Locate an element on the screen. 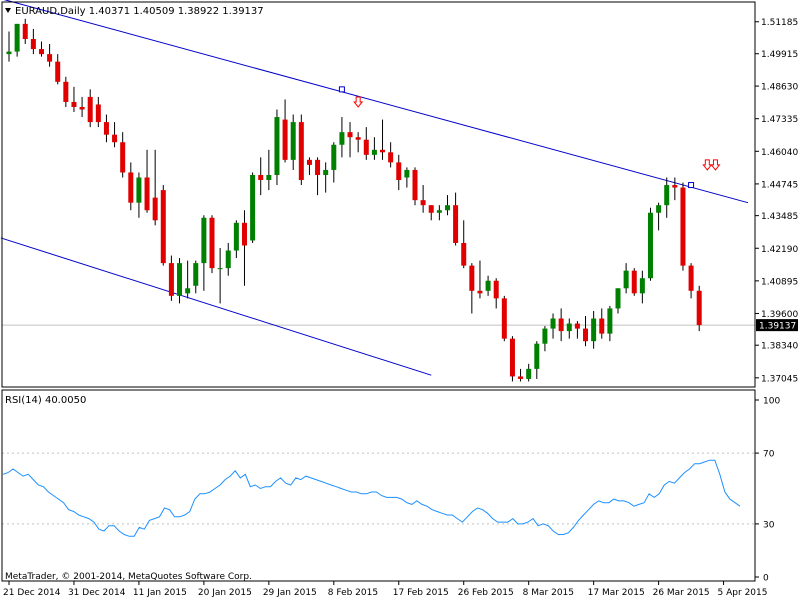 This screenshot has width=800, height=600. current-price-label: 1.39137 is located at coordinates (777, 327).